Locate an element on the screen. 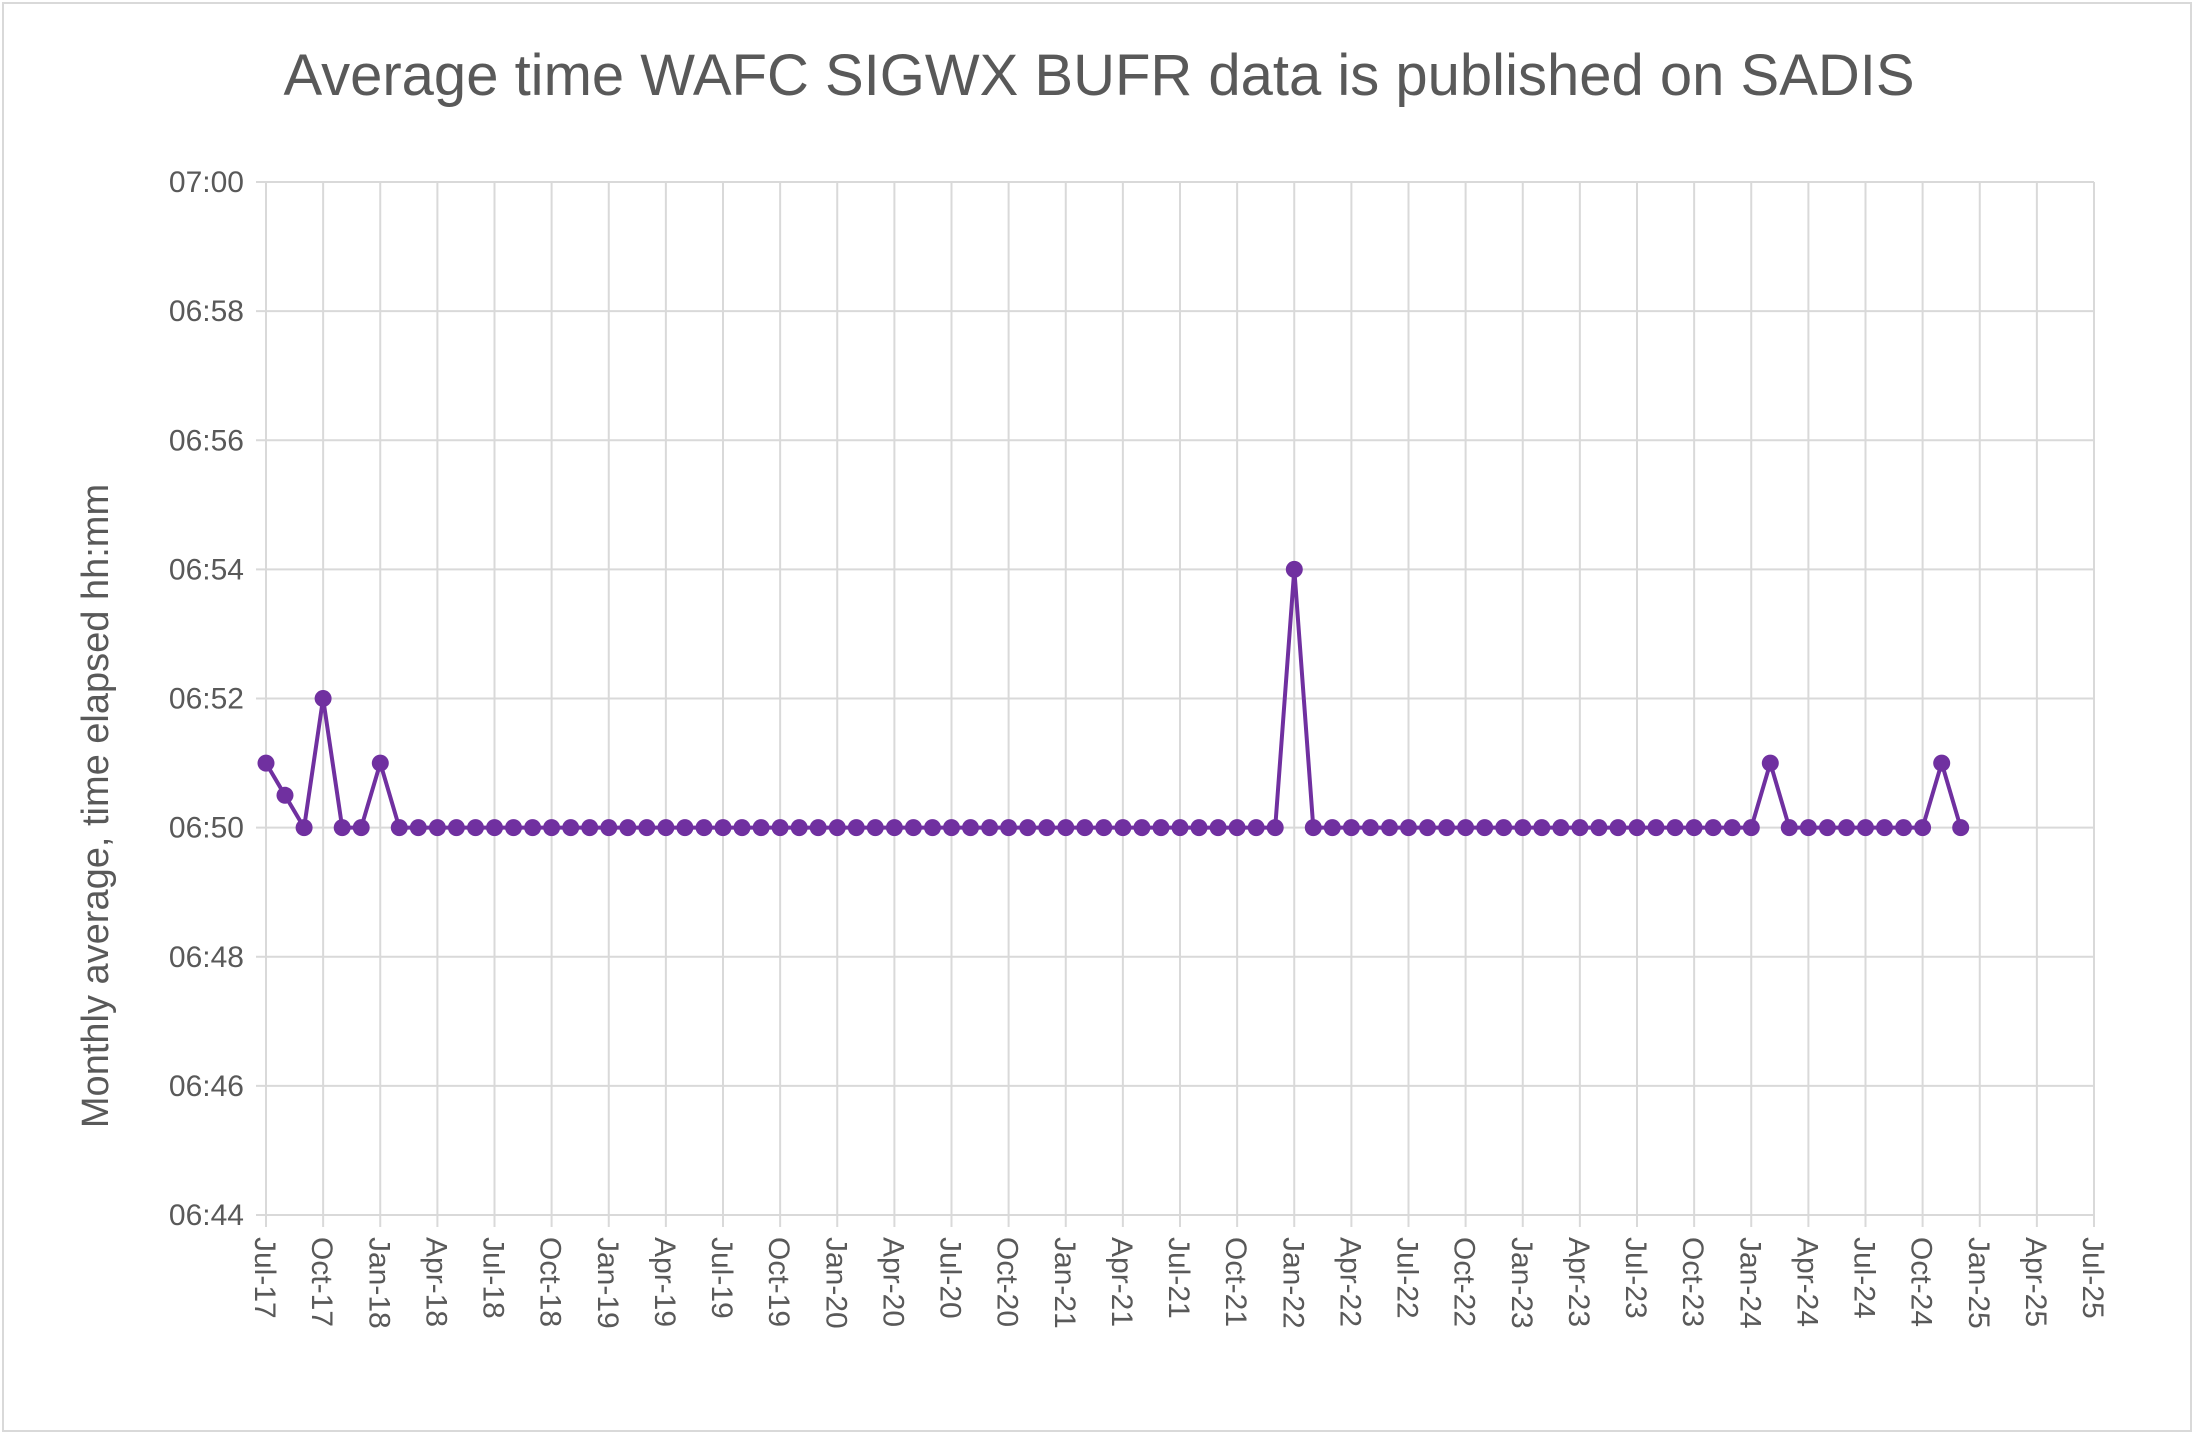 The width and height of the screenshot is (2198, 1438). x-tick-label: Jan-20 is located at coordinates (835, 1283).